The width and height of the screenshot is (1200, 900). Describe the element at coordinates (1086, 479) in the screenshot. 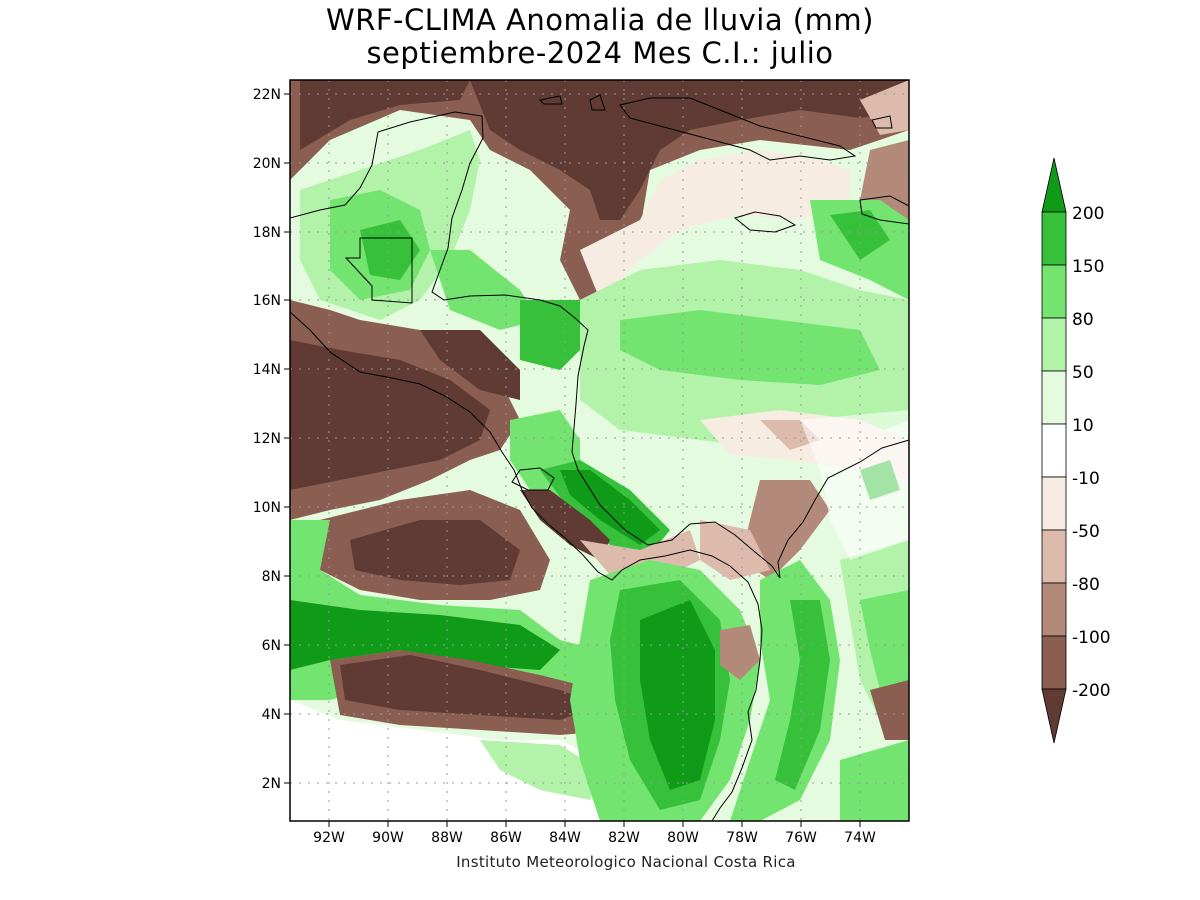

I see `colorbar-label-m10: -10` at that location.